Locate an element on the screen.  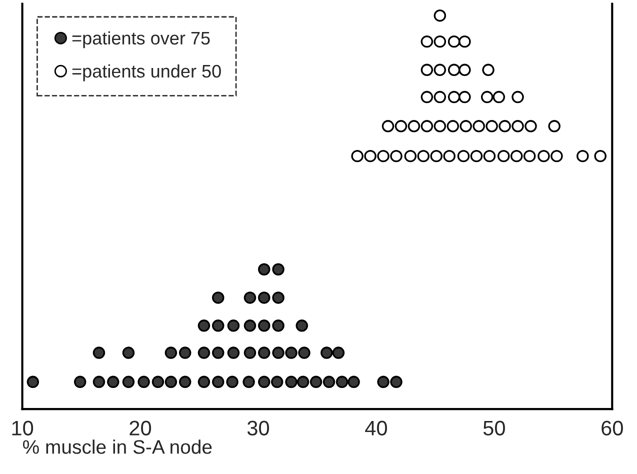
x-tick-label: 30 is located at coordinates (258, 428).